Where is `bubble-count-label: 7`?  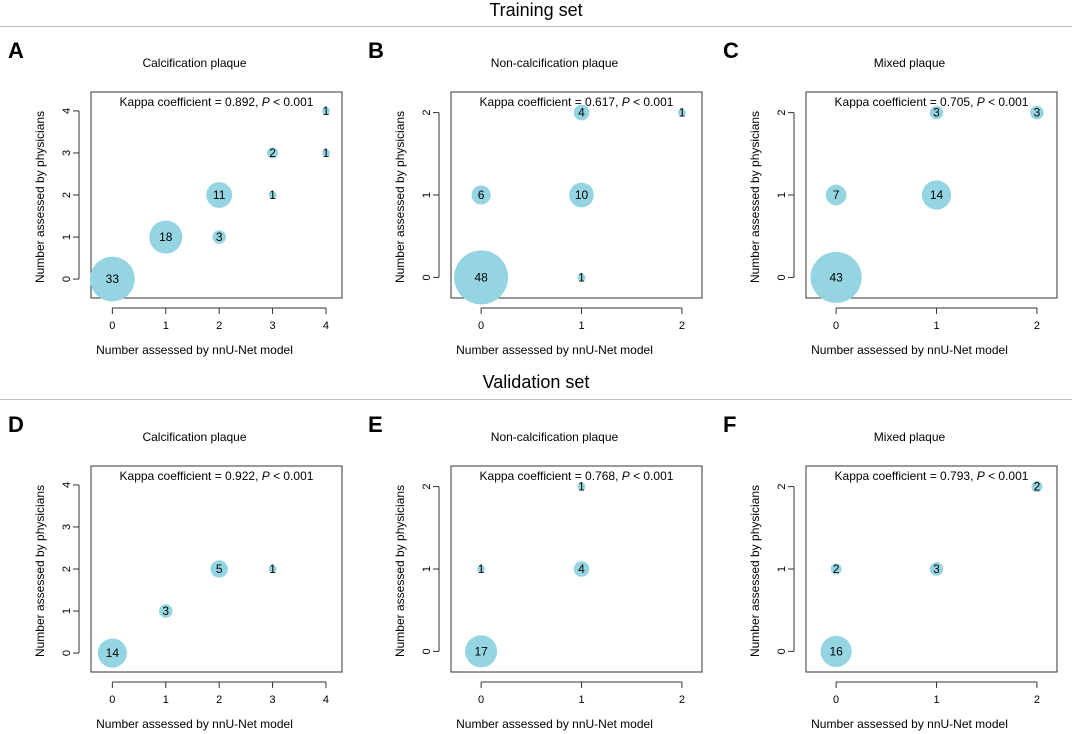
bubble-count-label: 7 is located at coordinates (836, 195).